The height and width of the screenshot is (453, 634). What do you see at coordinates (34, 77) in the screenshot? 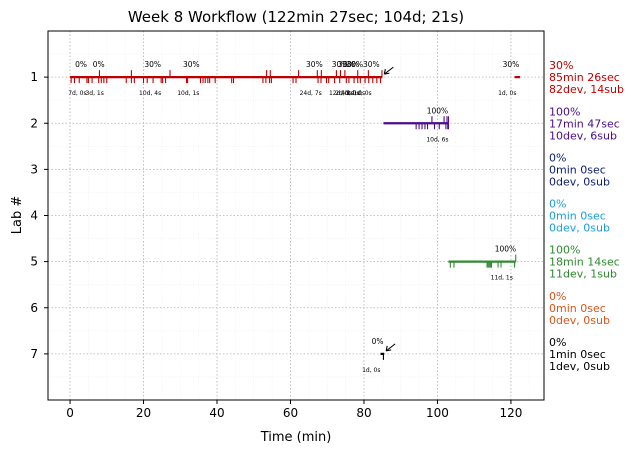
I see `y-tick-label: 1` at bounding box center [34, 77].